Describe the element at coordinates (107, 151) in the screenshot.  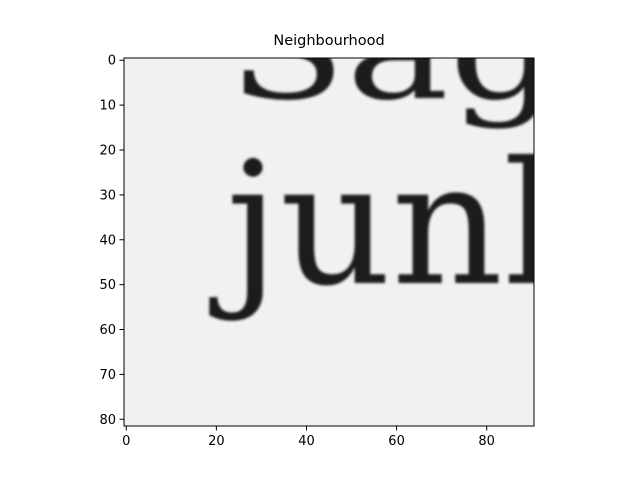
I see `y-tick-label: 20` at that location.